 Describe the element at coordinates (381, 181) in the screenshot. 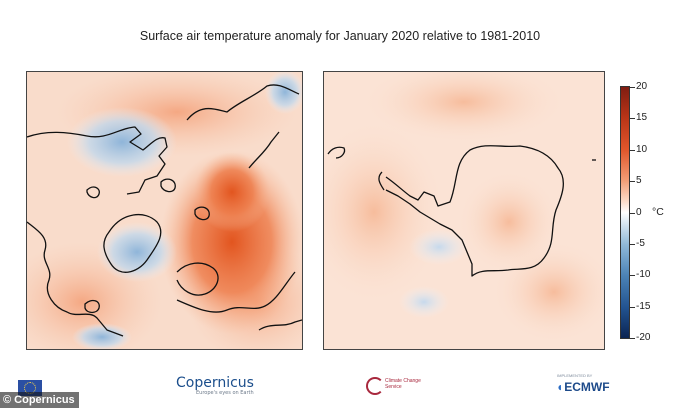

I see `antarctic-peninsula` at that location.